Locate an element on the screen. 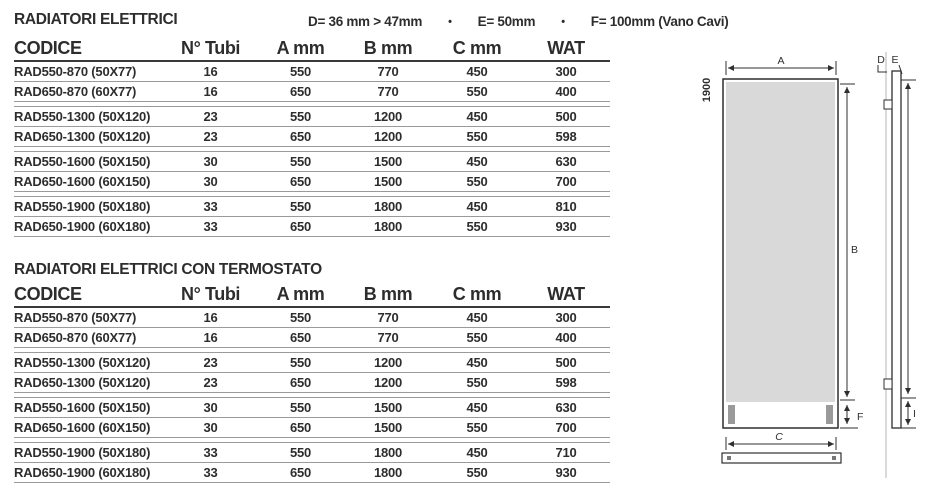  col-header-a: A mm is located at coordinates (300, 47).